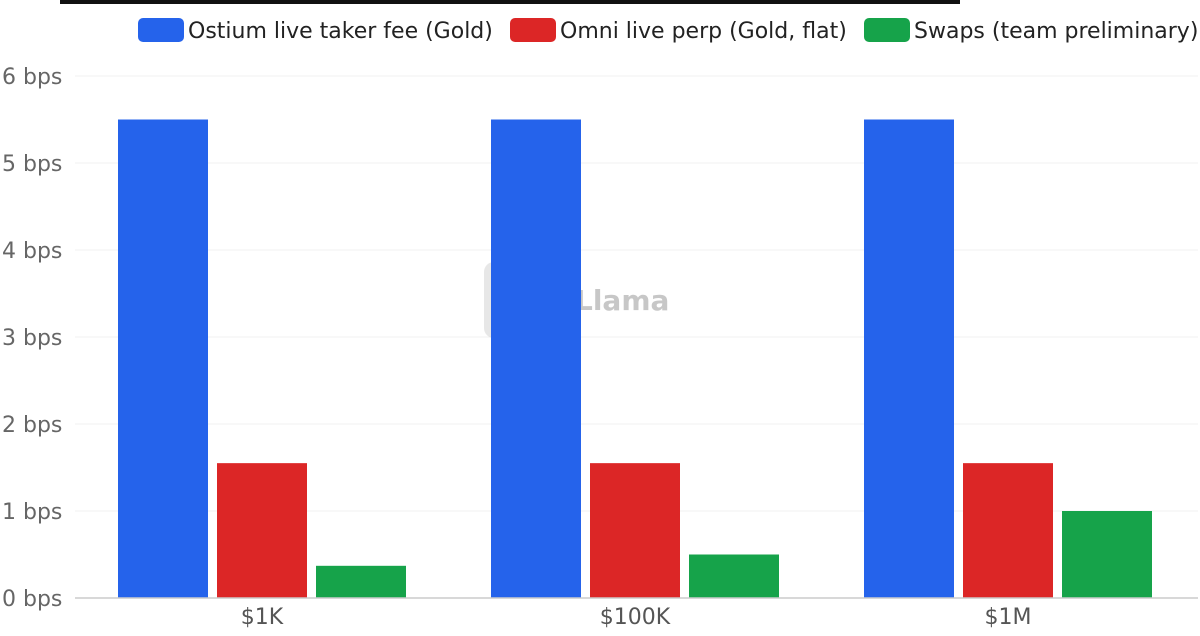  Describe the element at coordinates (32, 425) in the screenshot. I see `y-tick-label: 2 bps` at that location.